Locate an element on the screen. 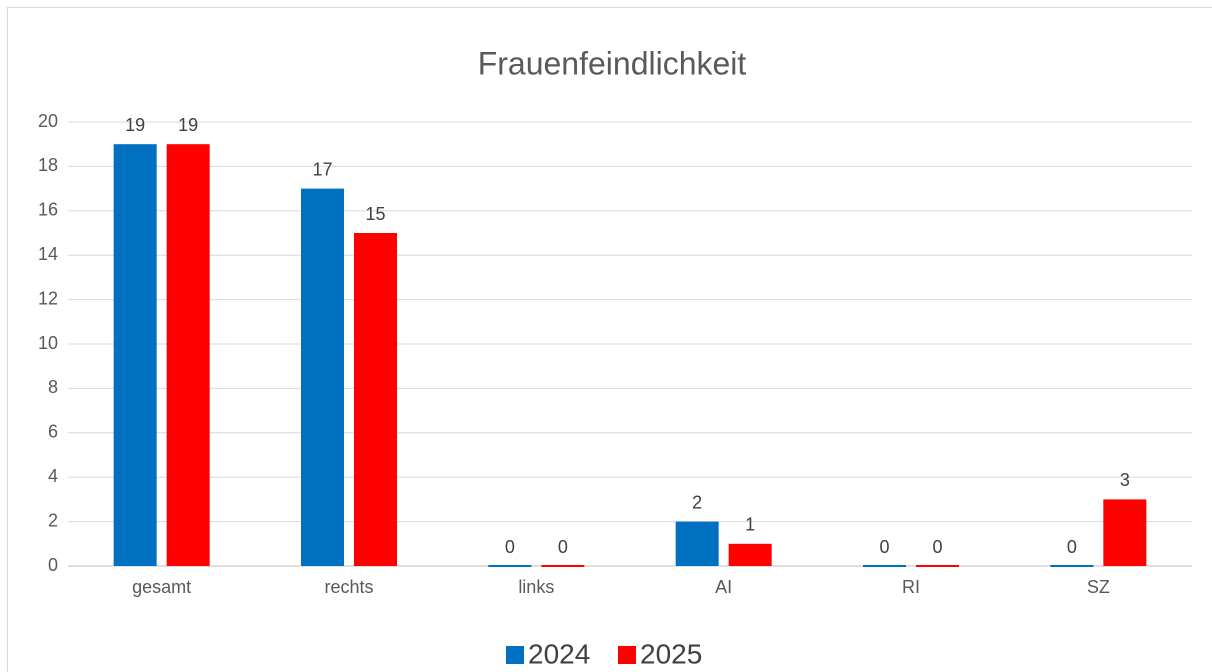 The width and height of the screenshot is (1212, 672). x-tick-label: rechts is located at coordinates (348, 587).